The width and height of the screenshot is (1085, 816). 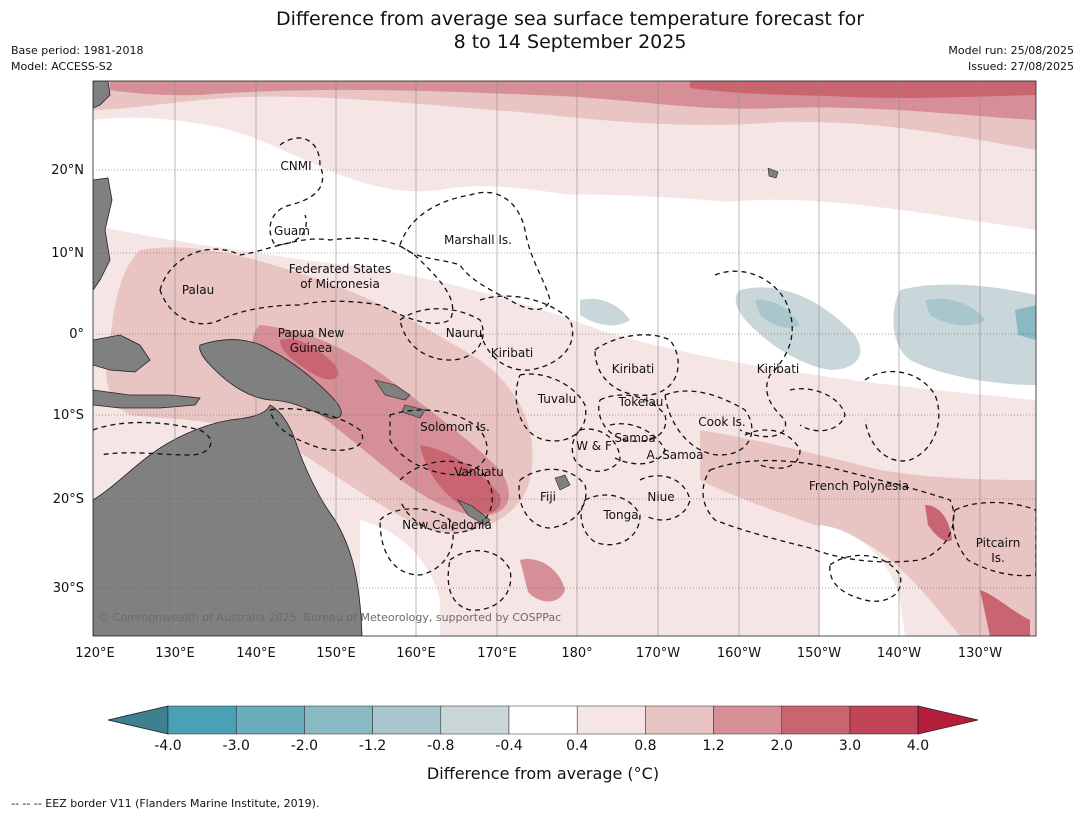 What do you see at coordinates (175, 653) in the screenshot?
I see `lon-label-130e: 130°E` at bounding box center [175, 653].